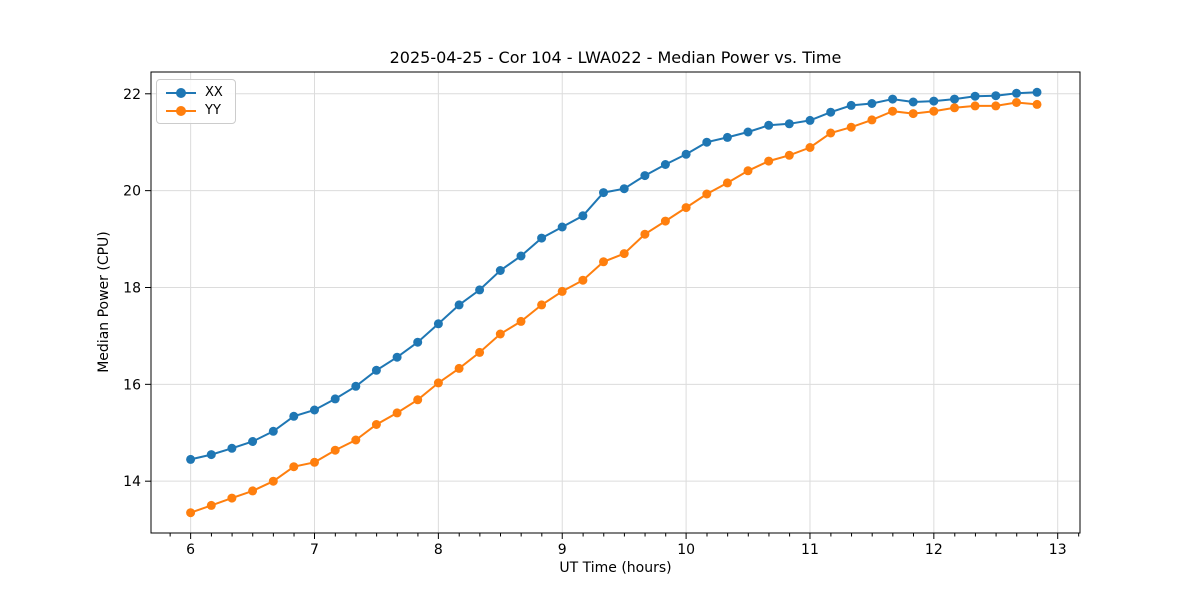 The image size is (1200, 600). Describe the element at coordinates (104, 302) in the screenshot. I see `y-axis-title: Median Power (CPU)` at that location.